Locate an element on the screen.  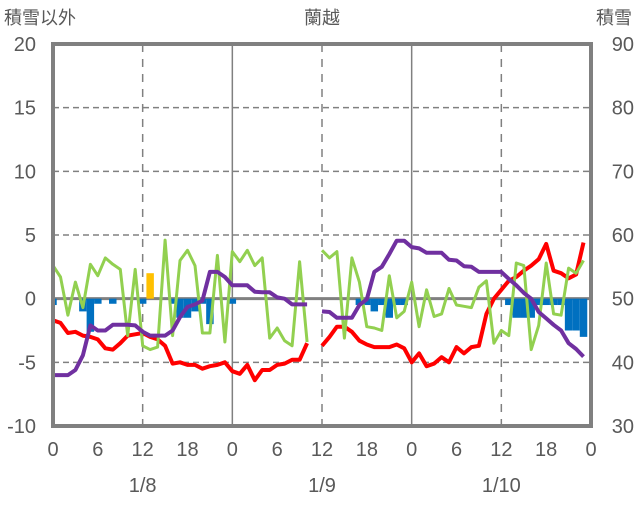
y-tick-label-left: 5 is located at coordinates (30, 236).